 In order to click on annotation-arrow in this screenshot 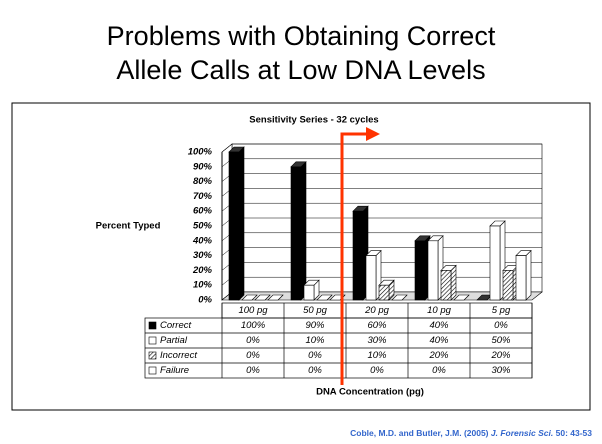, I will do `click(360, 256)`.